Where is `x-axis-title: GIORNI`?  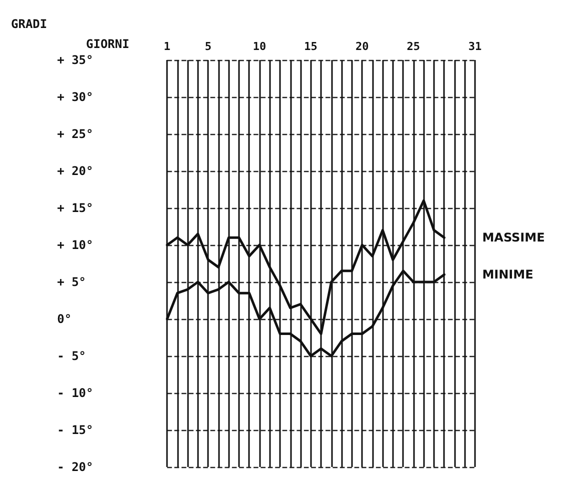
x-axis-title: GIORNI is located at coordinates (108, 44).